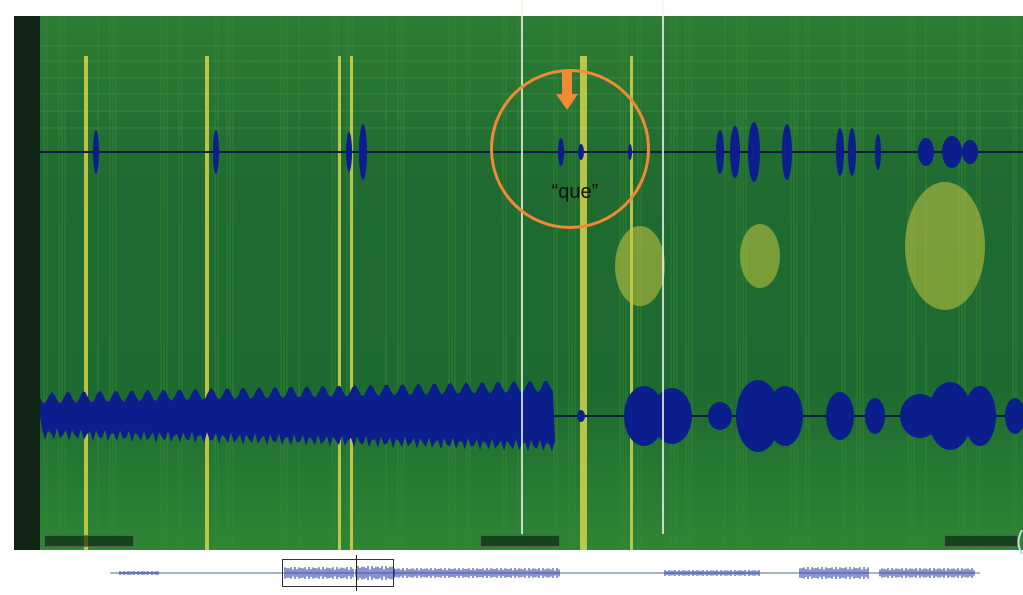  I want to click on overview-navigator, so click(511, 575).